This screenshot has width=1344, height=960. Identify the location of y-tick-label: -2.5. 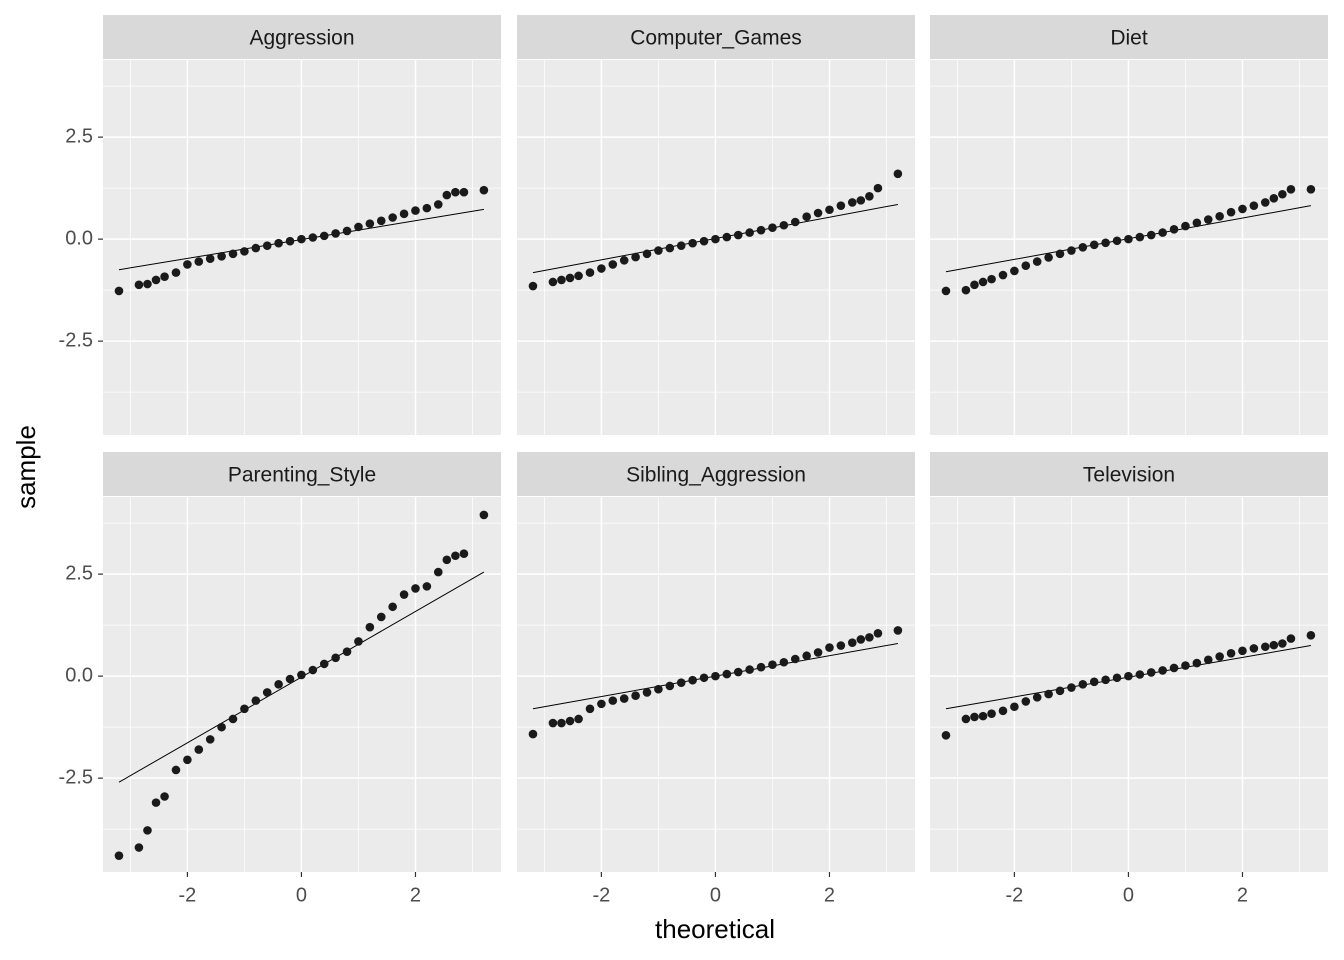
(76, 777).